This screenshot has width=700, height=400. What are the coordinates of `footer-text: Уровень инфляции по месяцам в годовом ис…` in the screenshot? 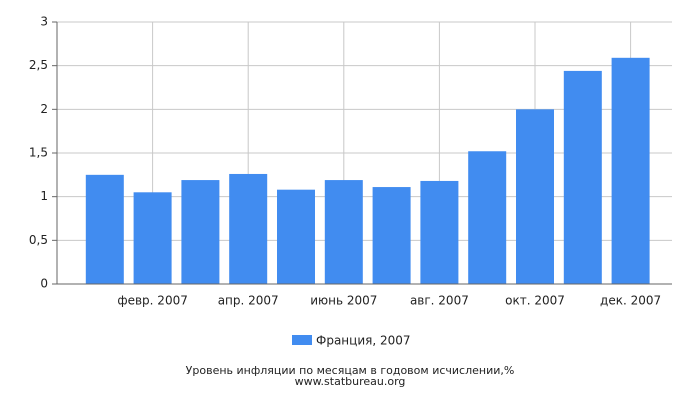 It's located at (350, 370).